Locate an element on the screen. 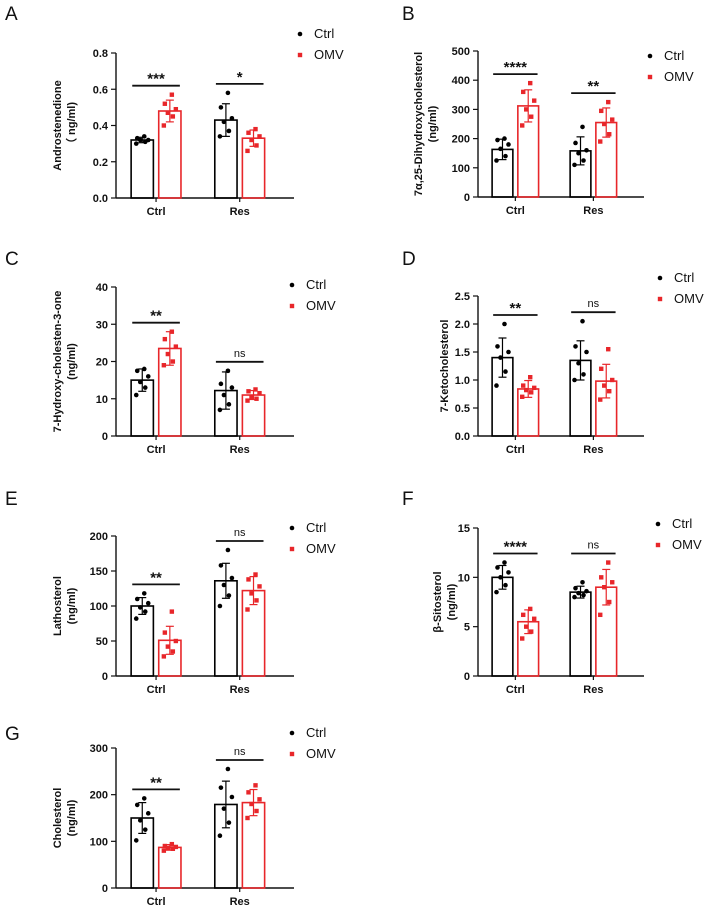  y-tick-label: 20 is located at coordinates (102, 363).